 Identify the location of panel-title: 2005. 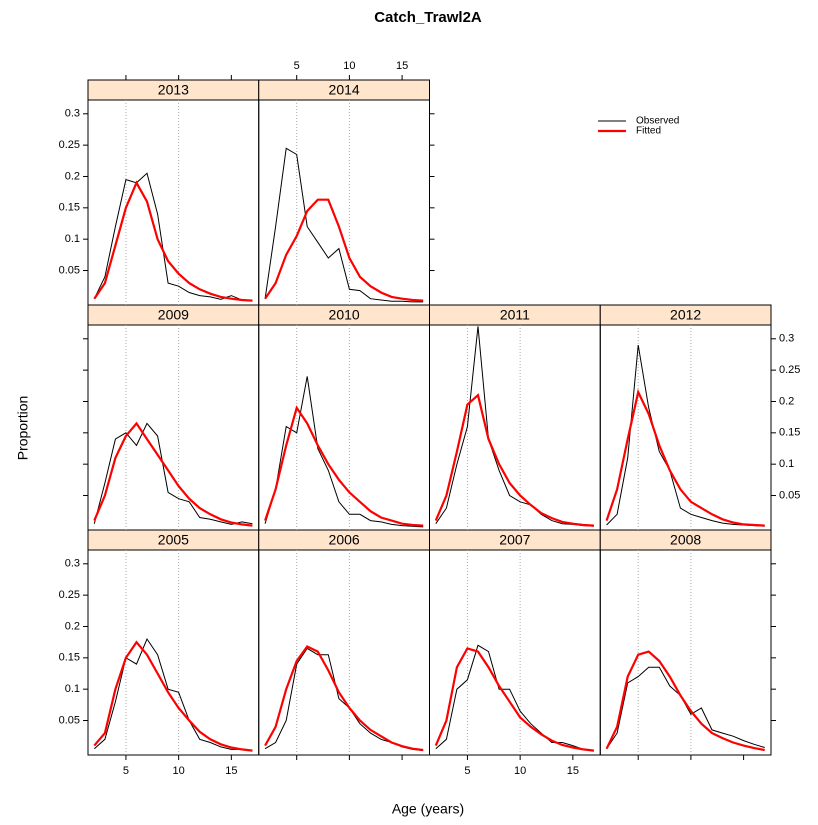
(173, 540).